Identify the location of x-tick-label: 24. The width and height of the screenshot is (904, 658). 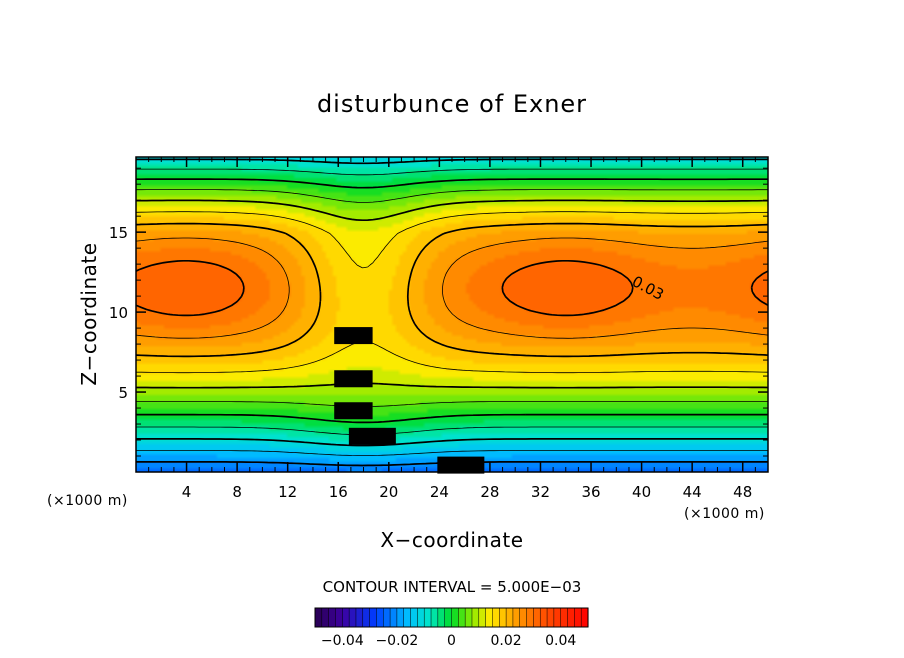
(439, 492).